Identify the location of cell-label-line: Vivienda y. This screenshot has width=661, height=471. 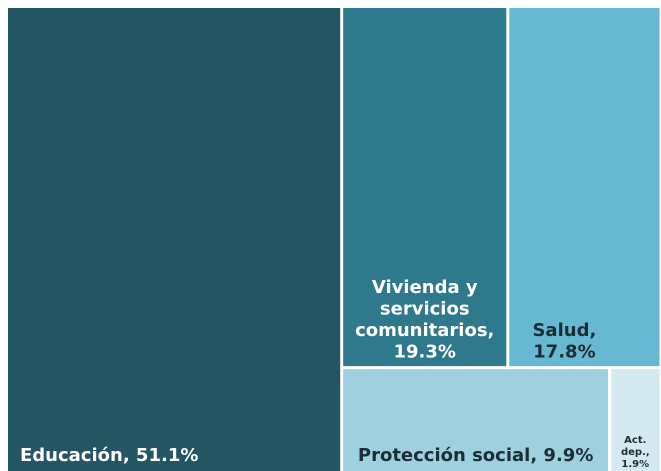
(425, 287).